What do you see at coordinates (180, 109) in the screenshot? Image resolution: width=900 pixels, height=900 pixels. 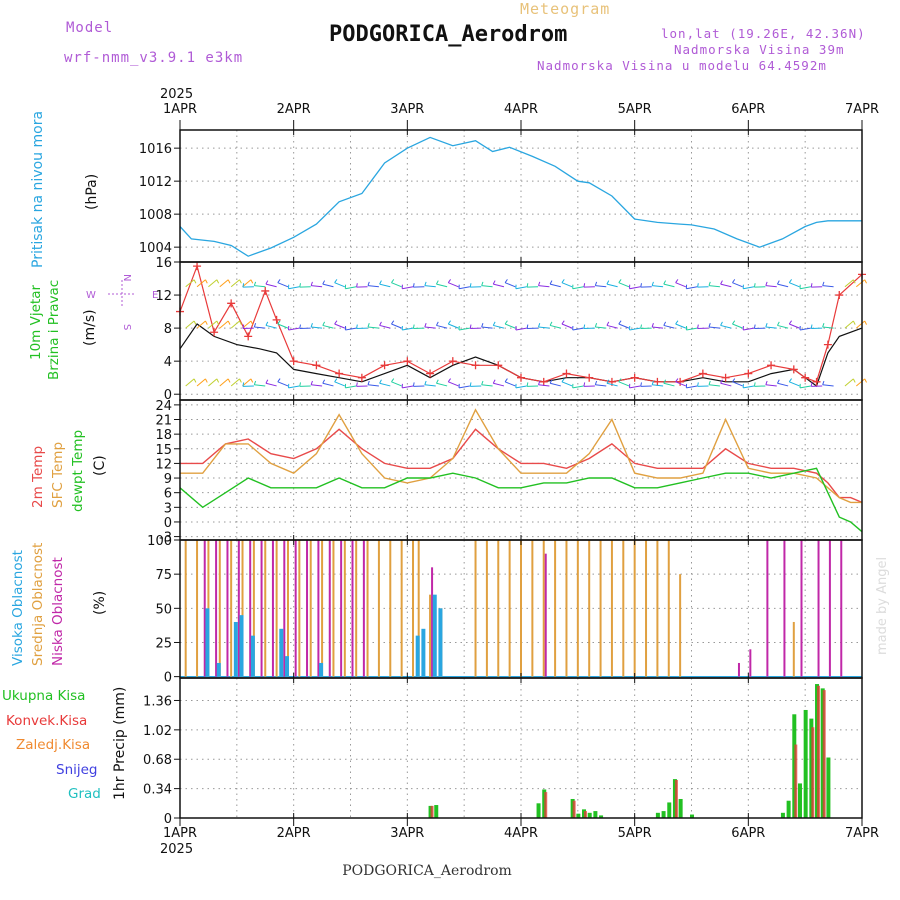 I see `x-tick-top-1APR: 1APR` at bounding box center [180, 109].